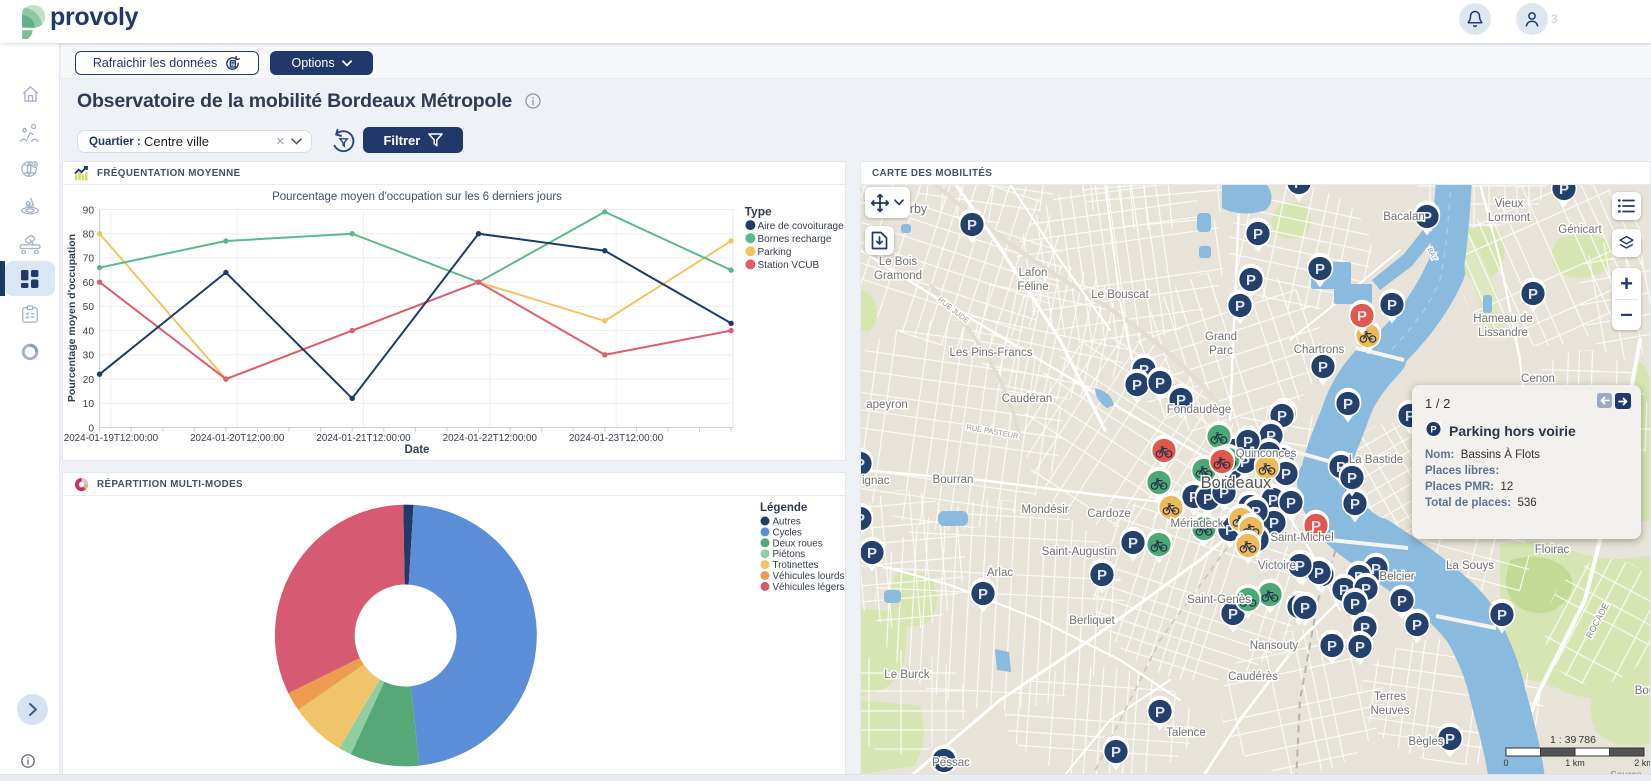  Describe the element at coordinates (1108, 514) in the screenshot. I see `svg-text: Cardoze` at that location.